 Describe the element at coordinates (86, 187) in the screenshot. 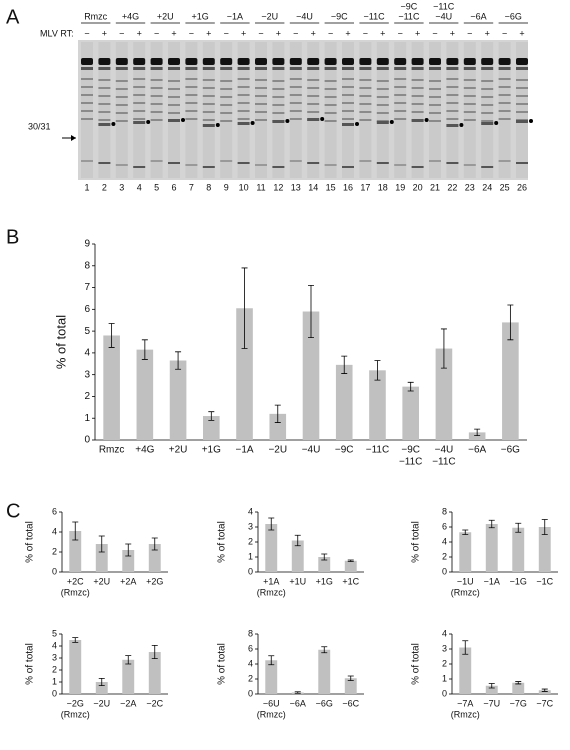

I see `lane-number: 1` at that location.